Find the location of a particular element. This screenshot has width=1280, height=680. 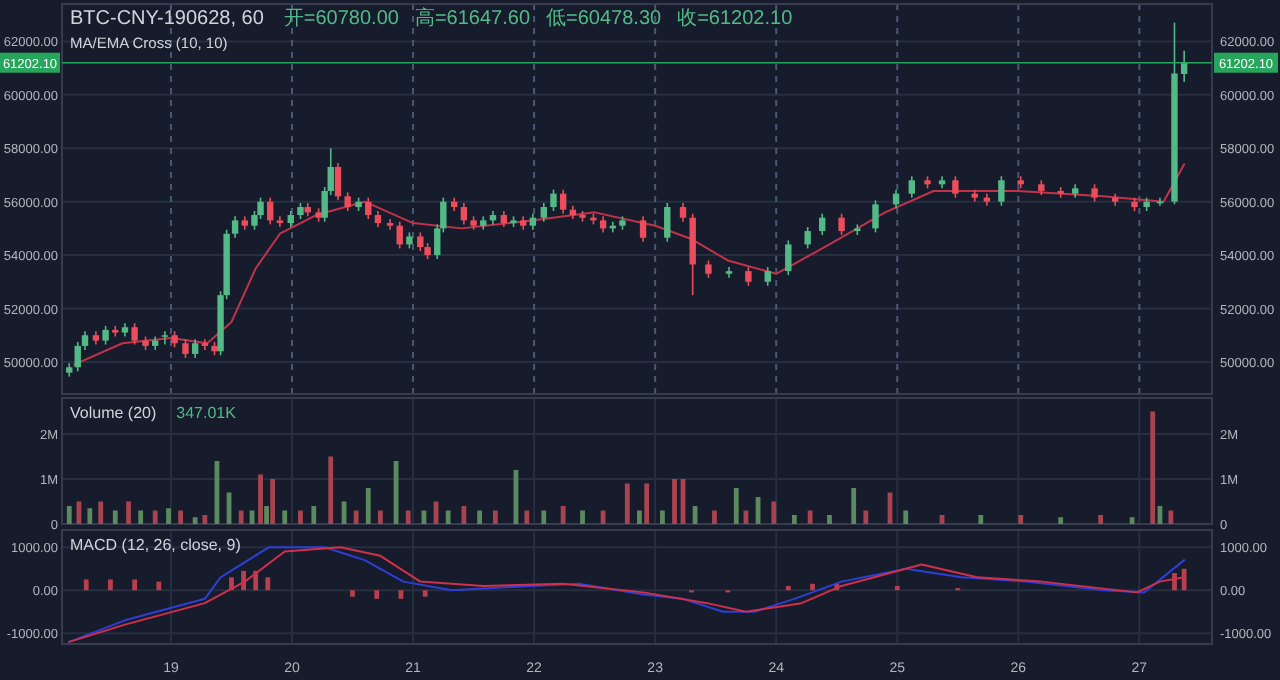

annotation: 开=60780.00 is located at coordinates (341, 19).